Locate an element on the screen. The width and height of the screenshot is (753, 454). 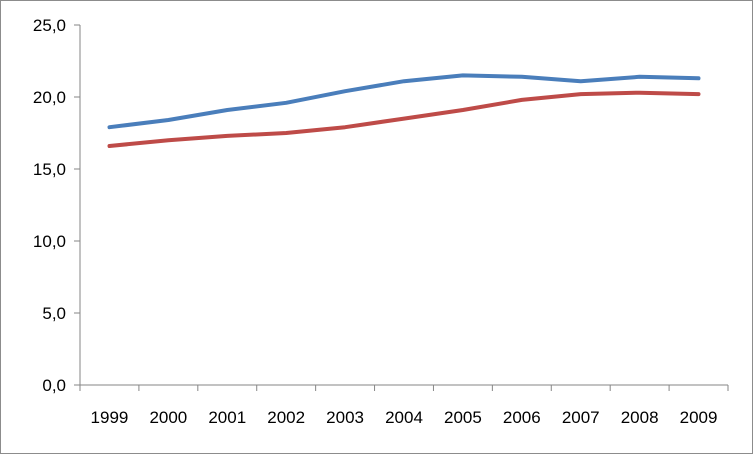
x-tick-label: 2006 is located at coordinates (522, 417).